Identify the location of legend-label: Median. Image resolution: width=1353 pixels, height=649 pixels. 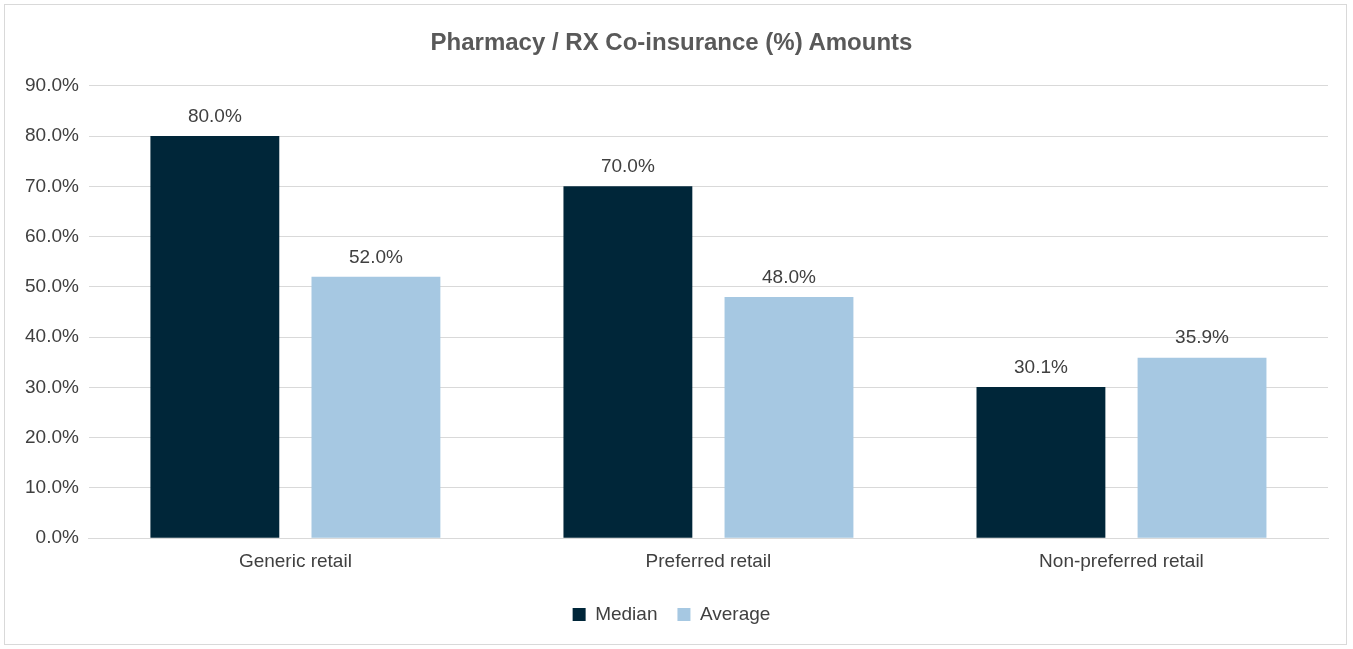
(626, 613).